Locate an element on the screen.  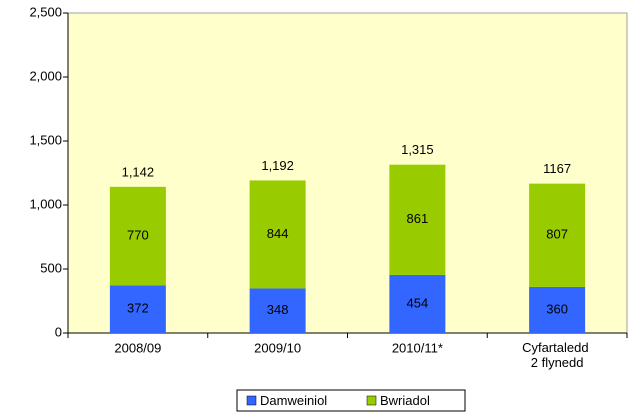
y-tick-label: 2,000 is located at coordinates (45, 75).